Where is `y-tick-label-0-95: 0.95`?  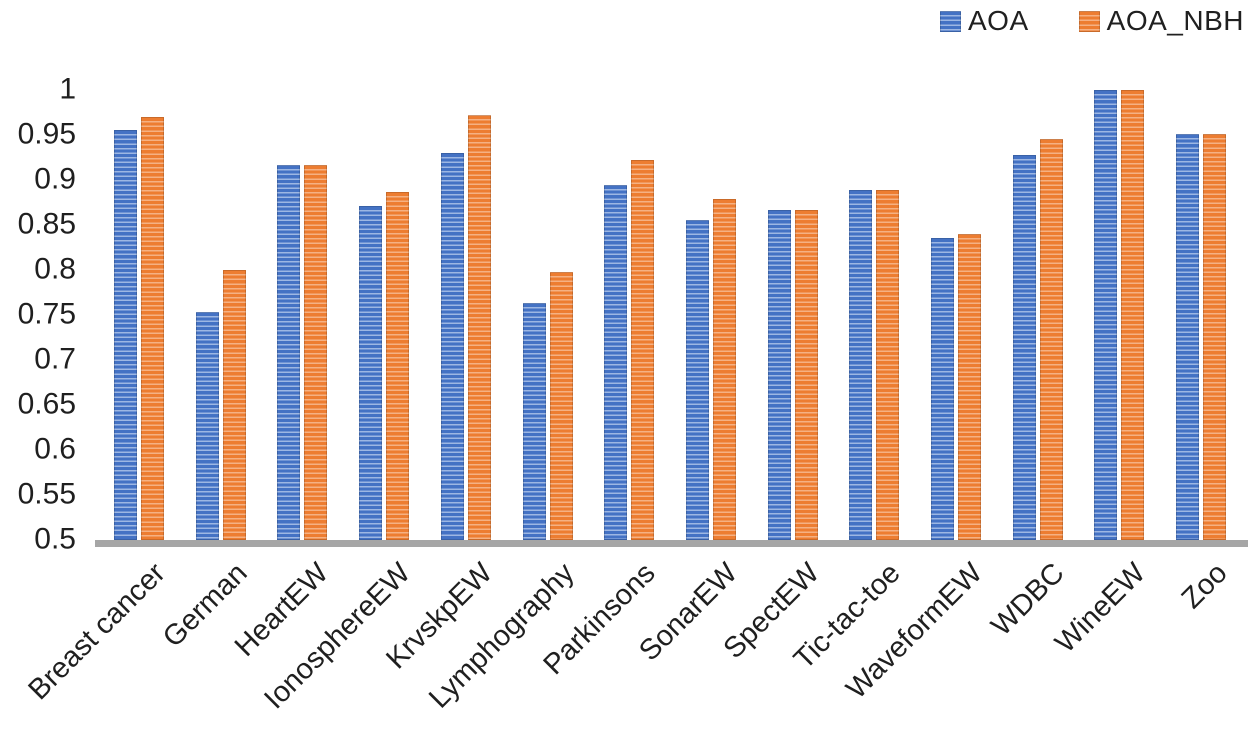 y-tick-label-0-95: 0.95 is located at coordinates (46, 134).